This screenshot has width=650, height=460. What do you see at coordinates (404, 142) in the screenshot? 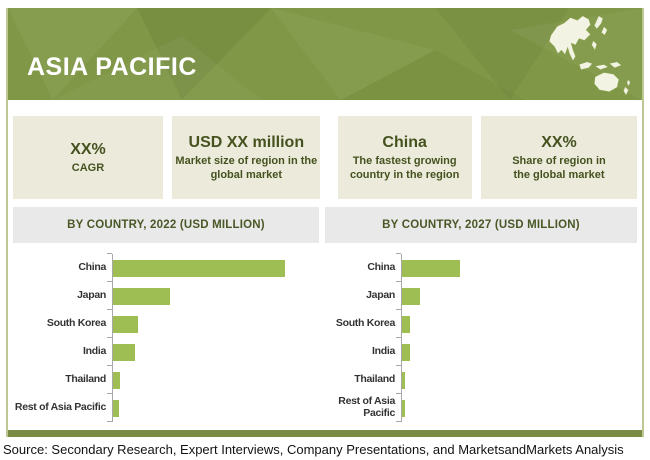
I see `stat-value: China` at bounding box center [404, 142].